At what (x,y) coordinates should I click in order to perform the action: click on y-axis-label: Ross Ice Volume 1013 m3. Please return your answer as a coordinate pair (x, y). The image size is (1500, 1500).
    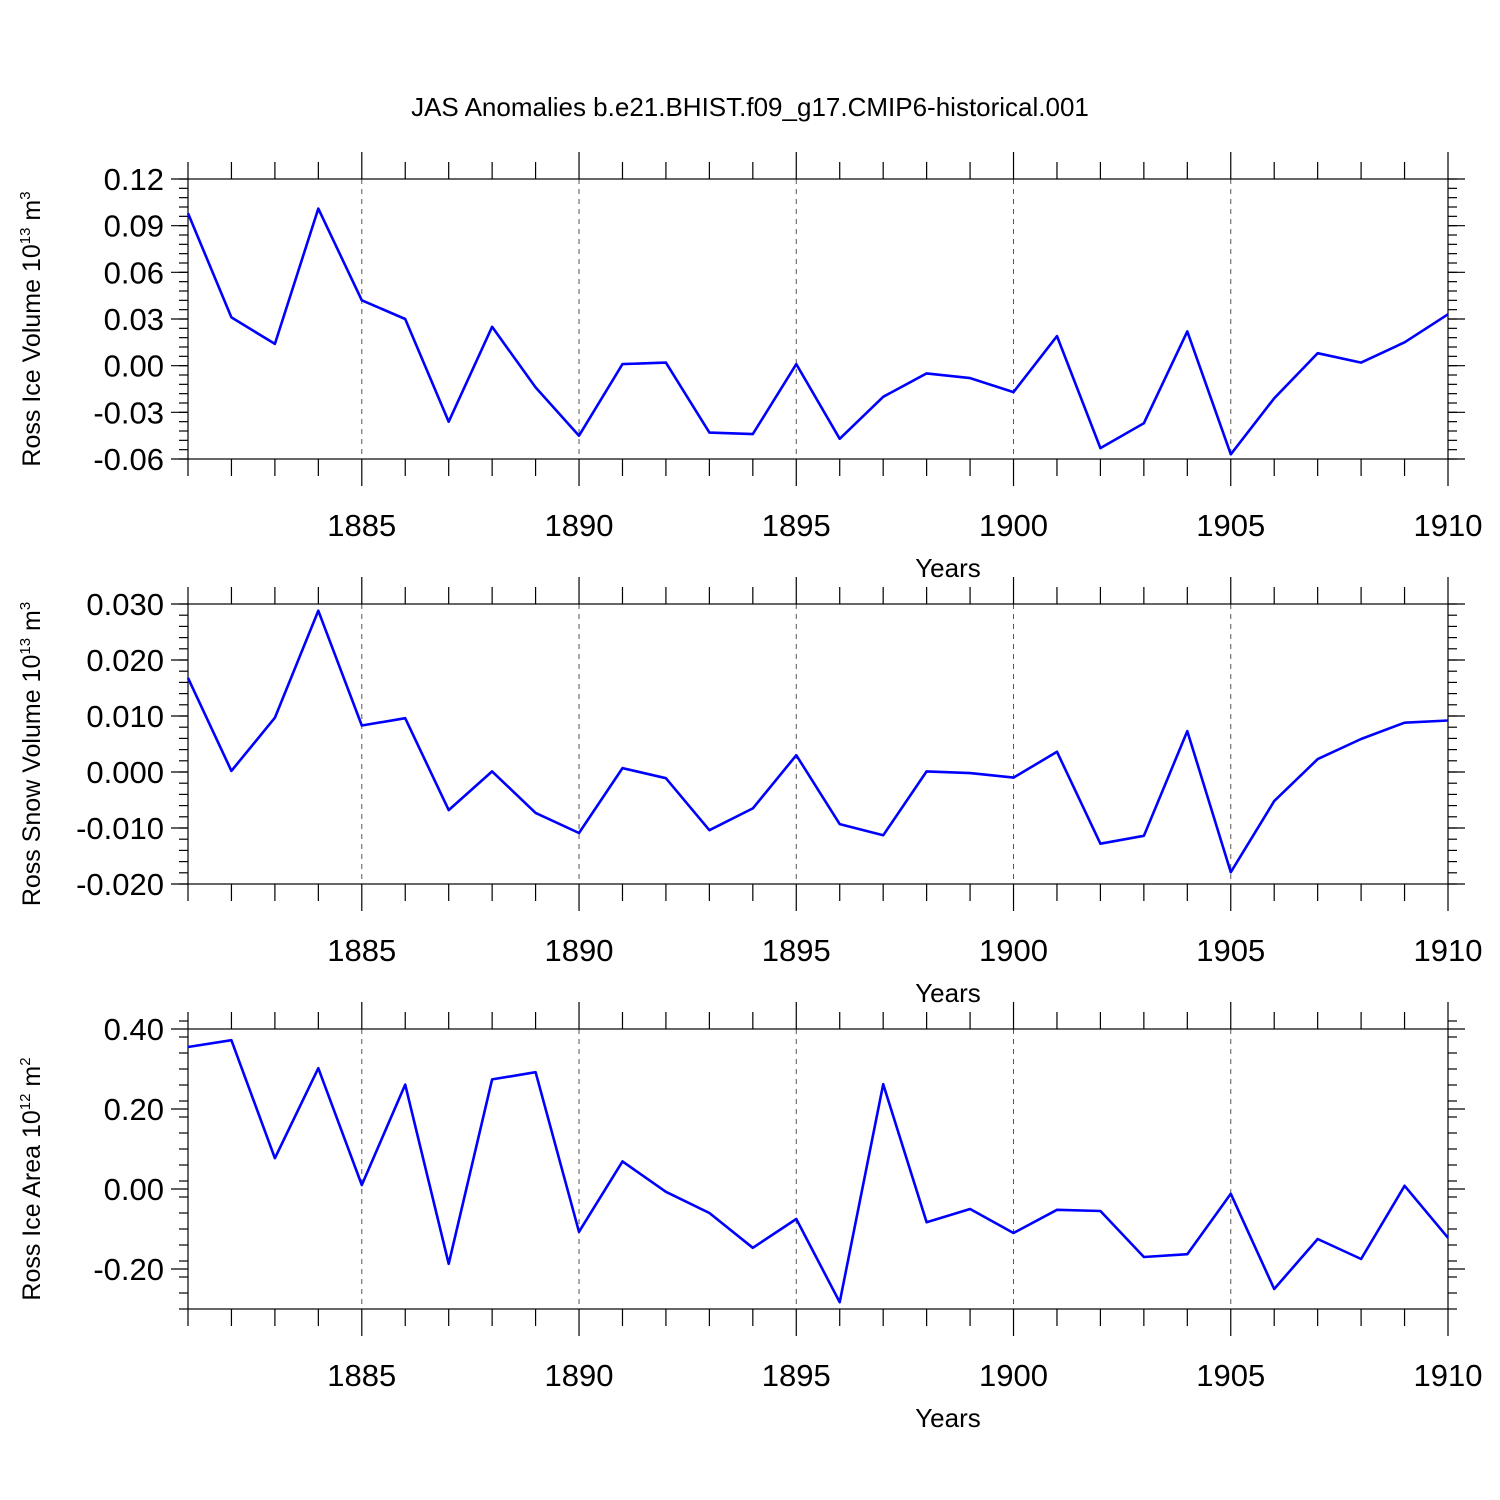
    Looking at the image, I should click on (31, 328).